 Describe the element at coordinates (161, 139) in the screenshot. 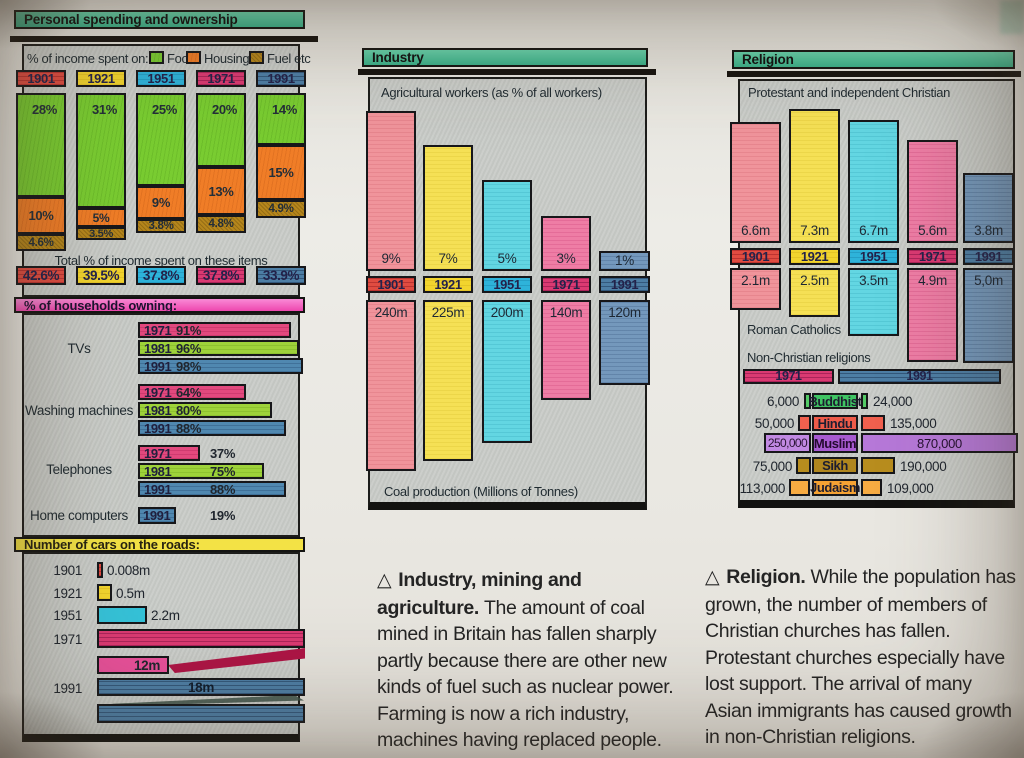

I see `food-segment-1951: 25%` at that location.